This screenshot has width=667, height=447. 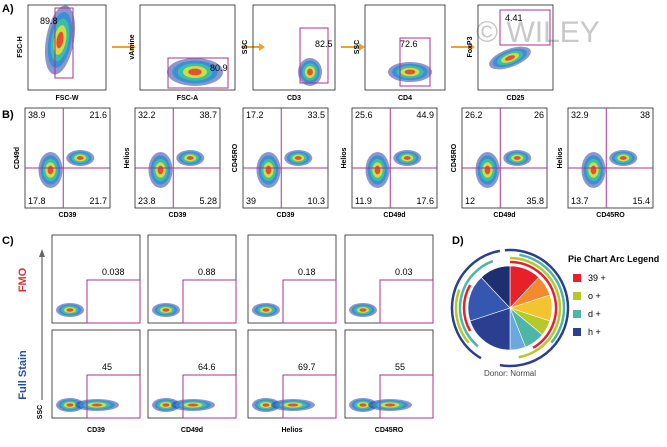 What do you see at coordinates (425, 201) in the screenshot?
I see `quadrant-value: 17.6` at bounding box center [425, 201].